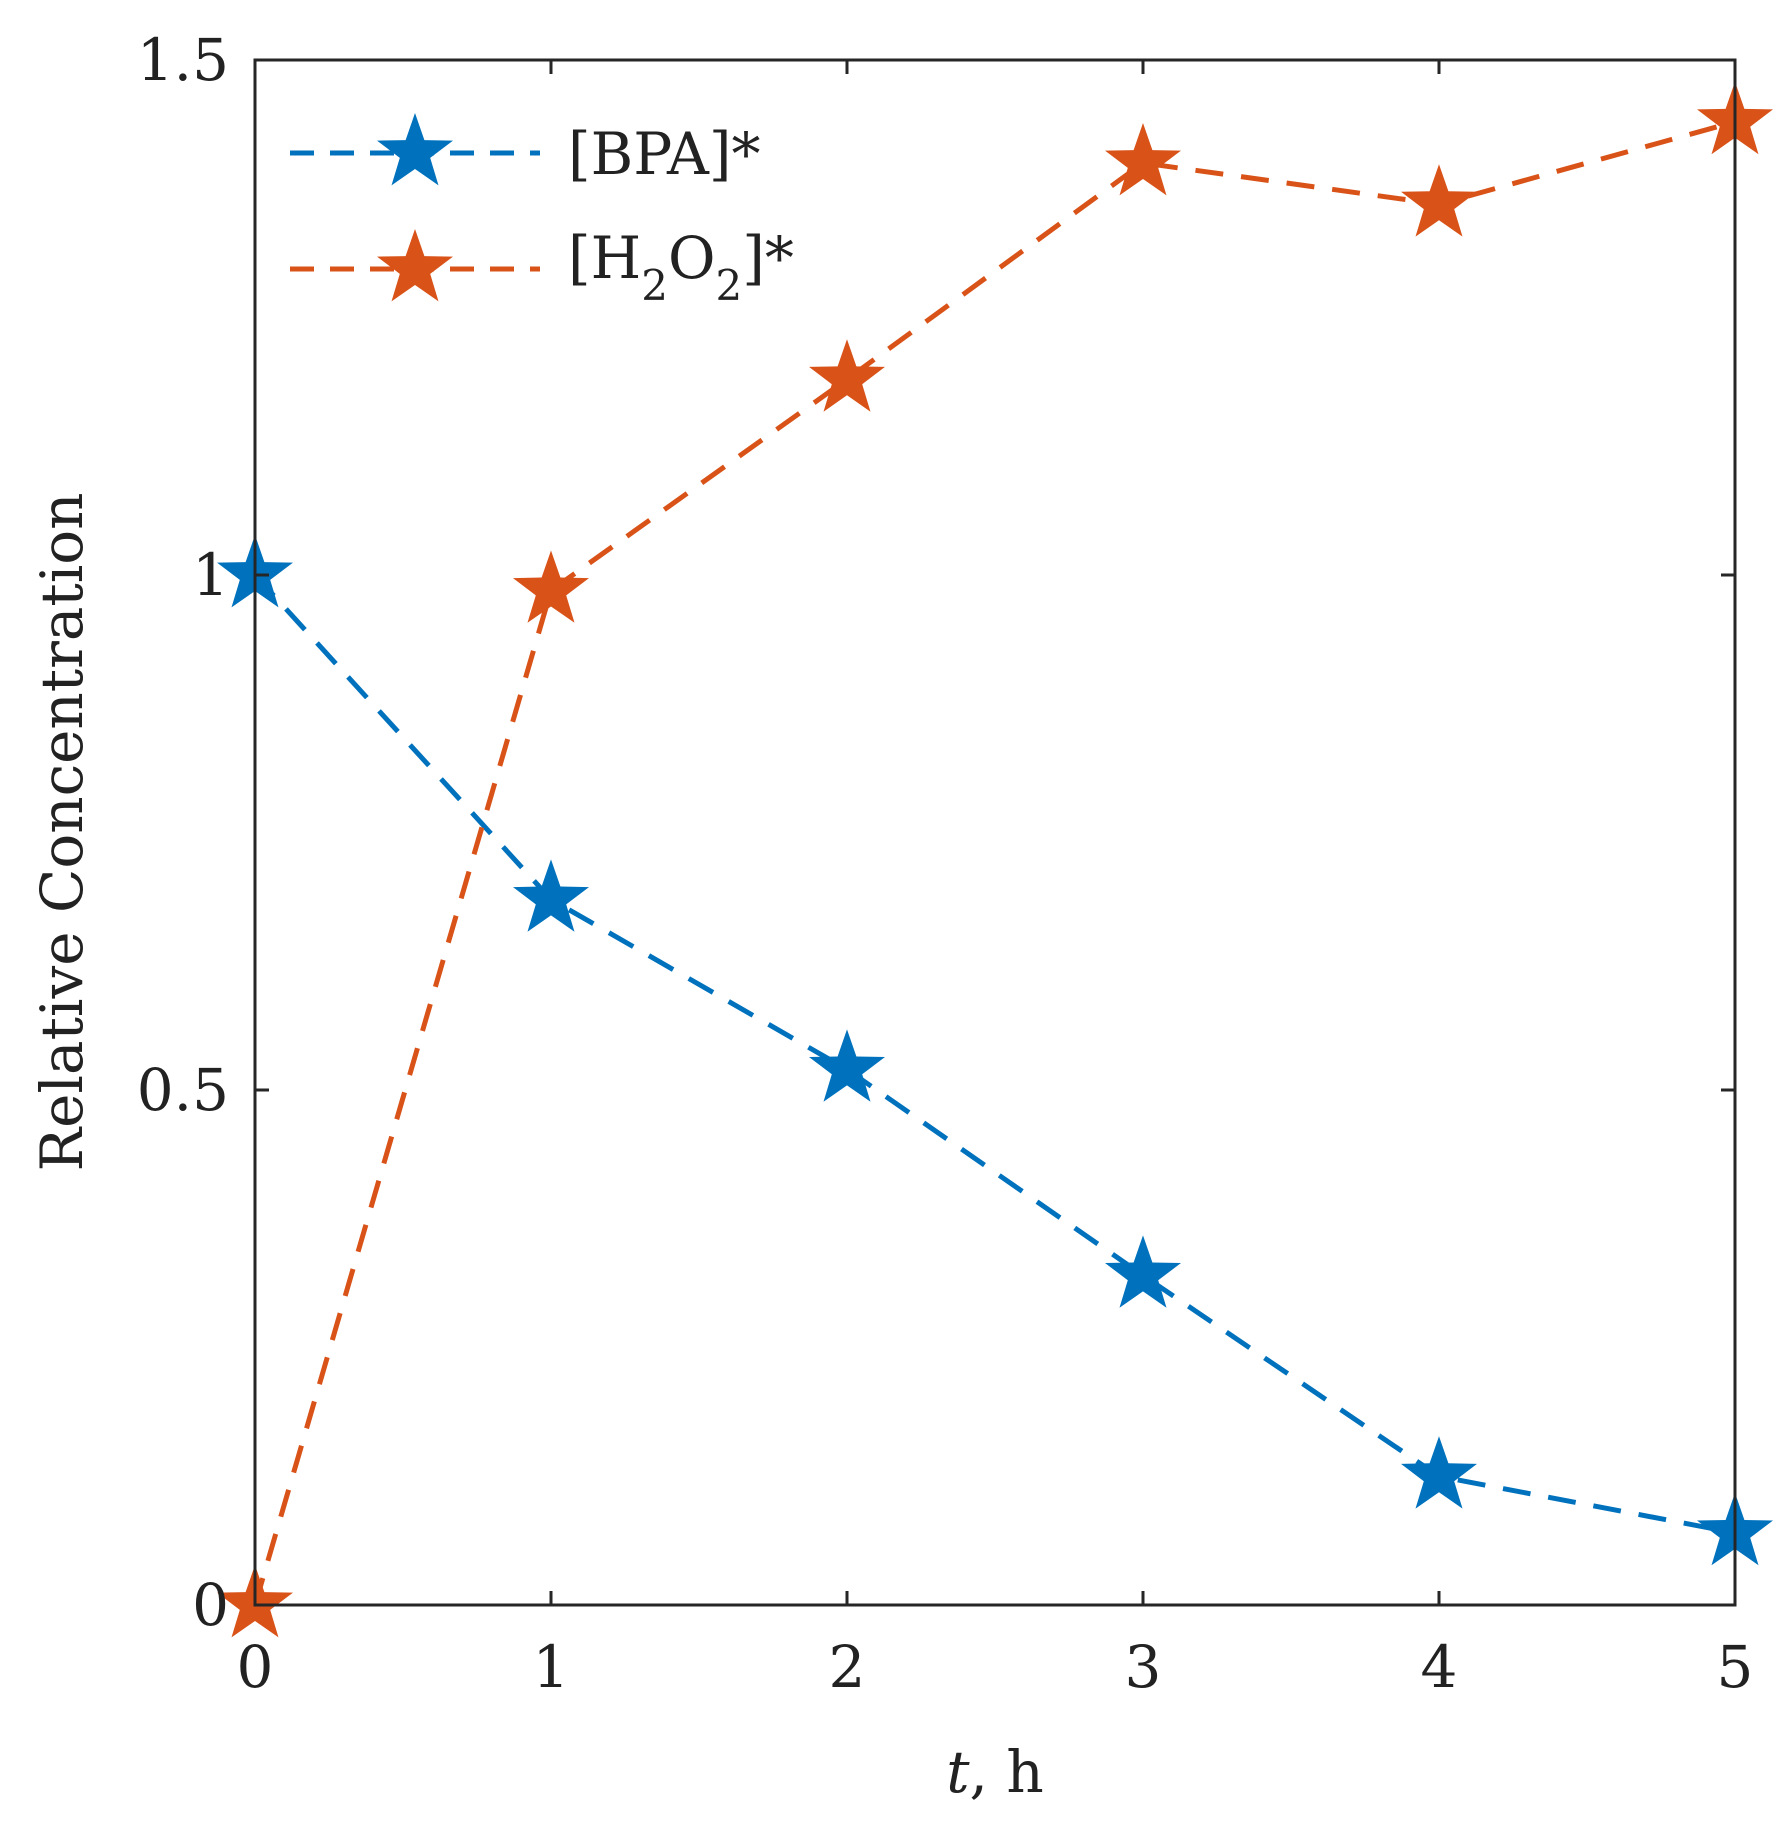  What do you see at coordinates (255, 1667) in the screenshot?
I see `x-tick-label: 0` at bounding box center [255, 1667].